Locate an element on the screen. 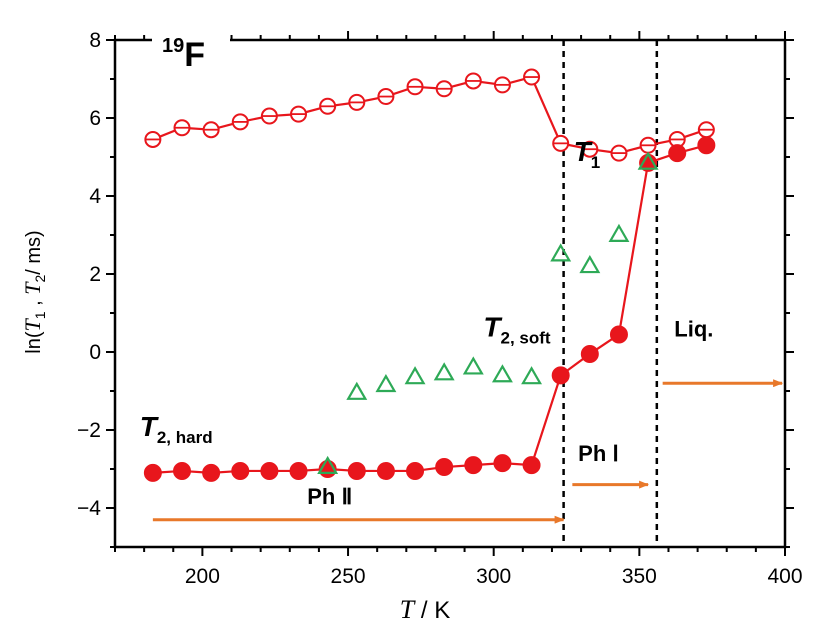  nucleus-label-background is located at coordinates (191, 45).